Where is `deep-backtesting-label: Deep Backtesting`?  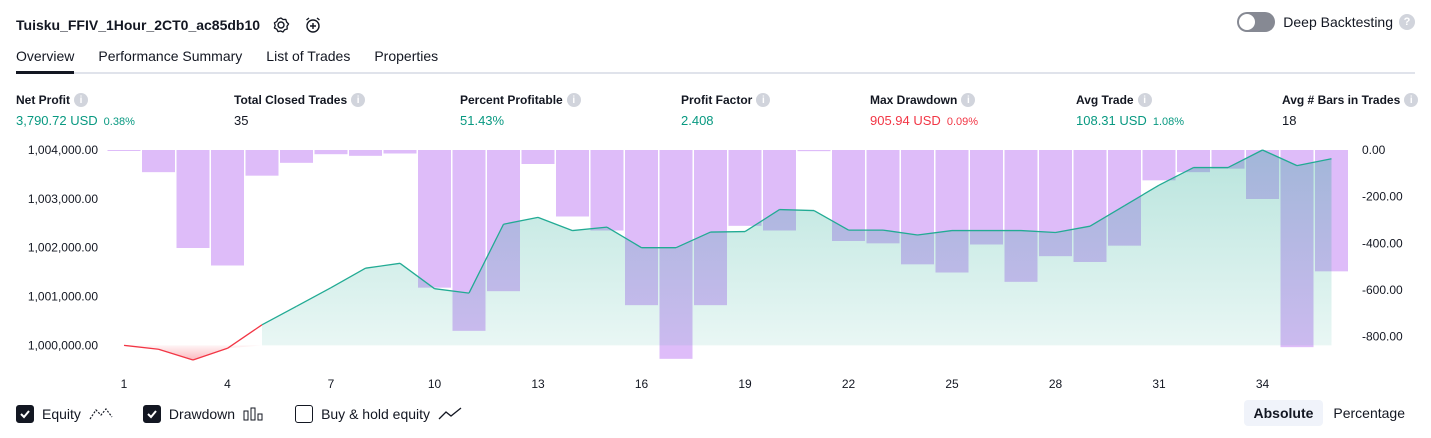
deep-backtesting-label: Deep Backtesting is located at coordinates (1338, 22).